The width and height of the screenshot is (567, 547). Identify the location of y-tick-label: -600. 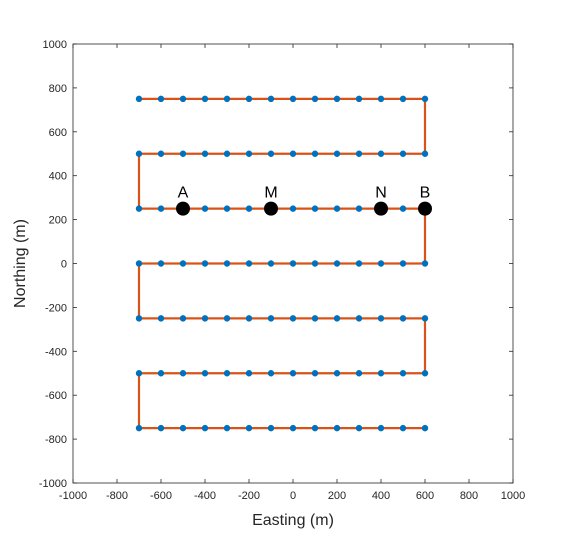
(56, 396).